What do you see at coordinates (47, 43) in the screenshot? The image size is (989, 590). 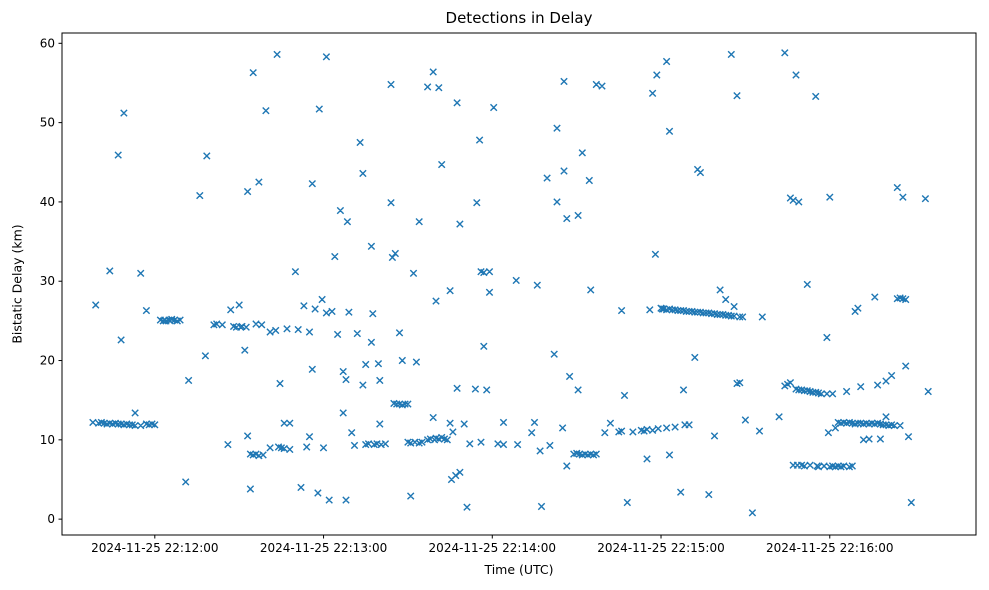 I see `y-tick-label: 60` at bounding box center [47, 43].